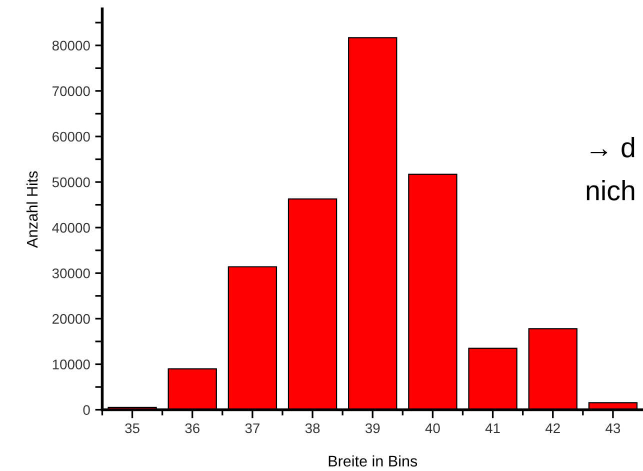  Describe the element at coordinates (372, 428) in the screenshot. I see `x-tick-label: 39` at that location.